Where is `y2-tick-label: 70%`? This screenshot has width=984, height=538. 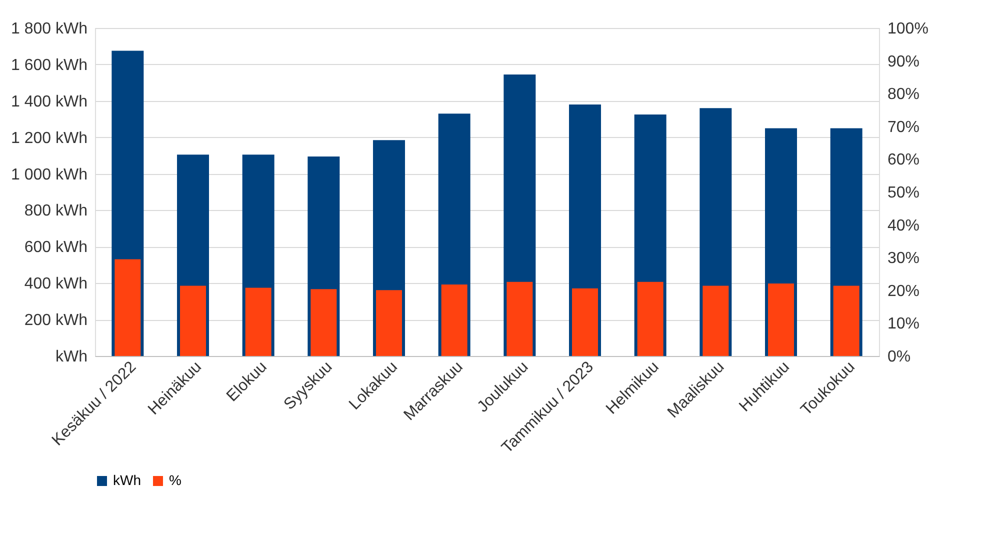 y2-tick-label: 70% is located at coordinates (904, 127).